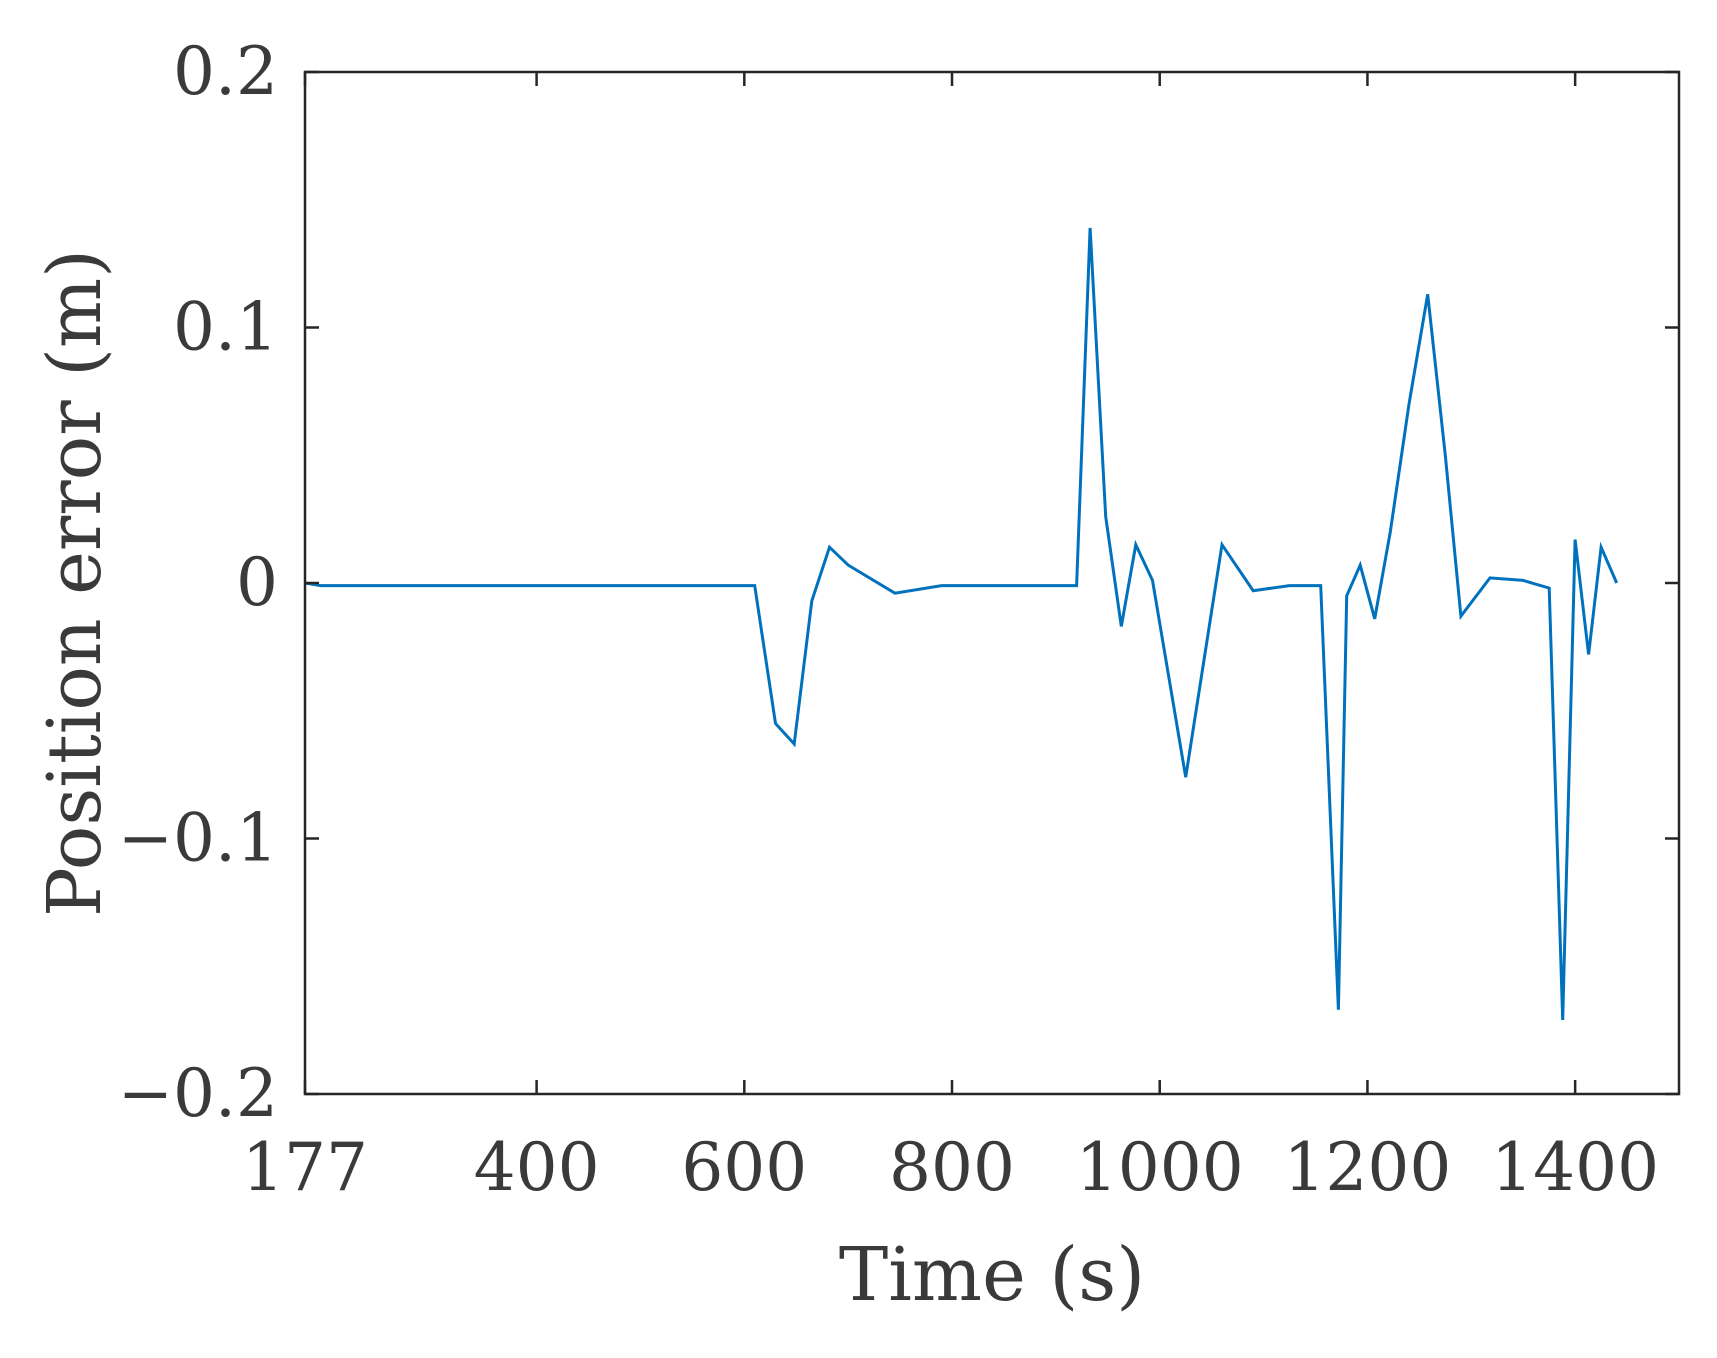 The image size is (1717, 1358). What do you see at coordinates (952, 1167) in the screenshot?
I see `x-tick-label: 800` at bounding box center [952, 1167].